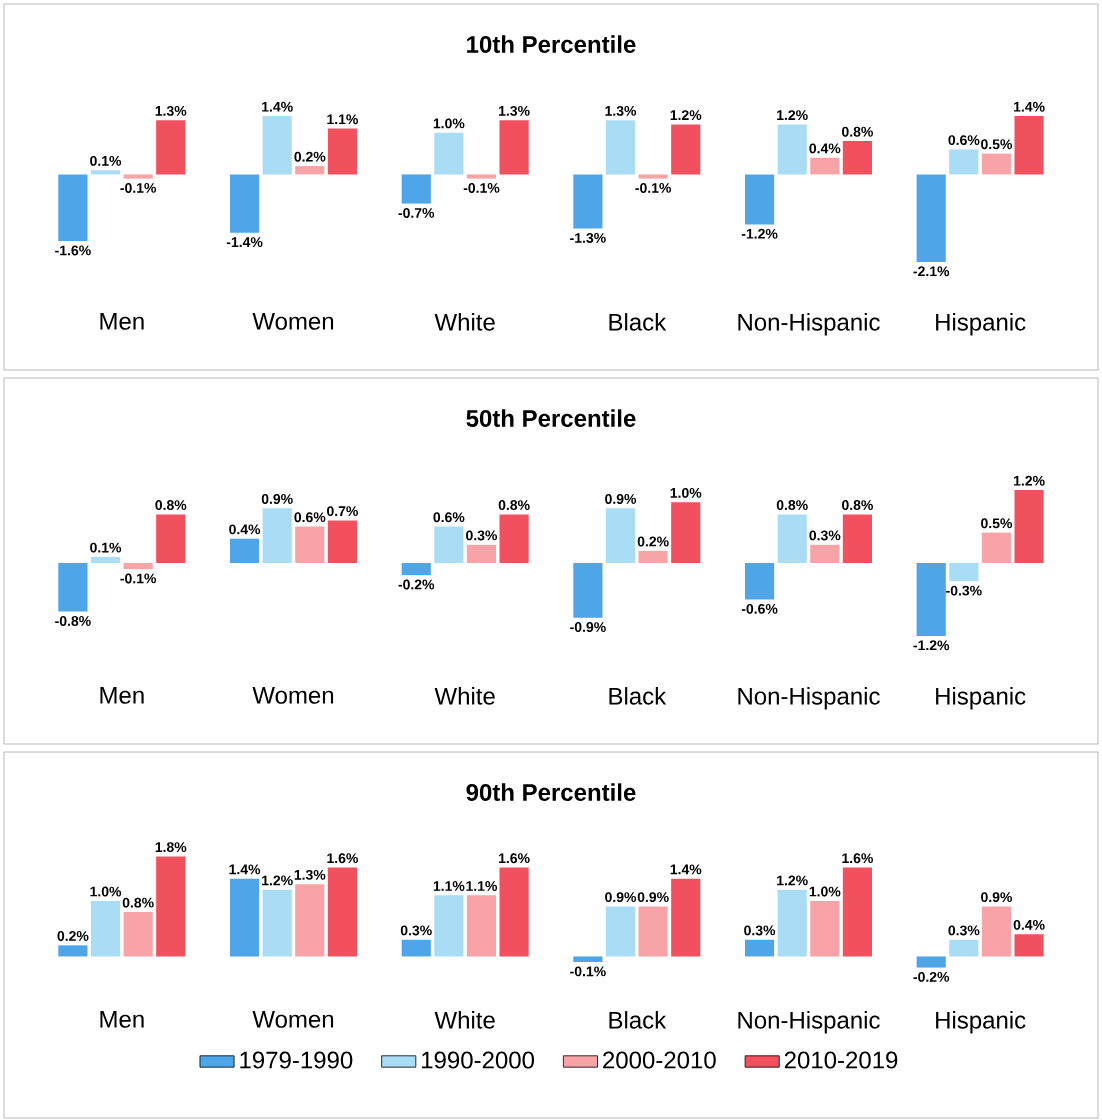  What do you see at coordinates (106, 891) in the screenshot?
I see `data-label: 1.0%` at bounding box center [106, 891].